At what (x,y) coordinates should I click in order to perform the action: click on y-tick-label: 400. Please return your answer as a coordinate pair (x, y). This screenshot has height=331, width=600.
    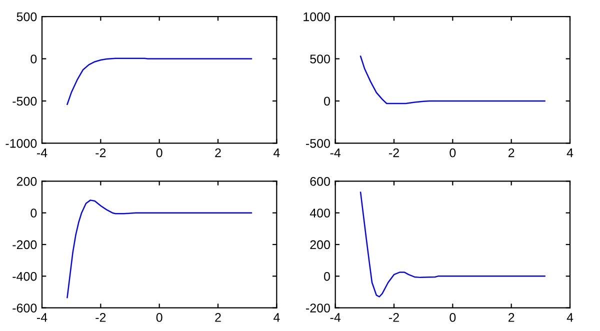
    Looking at the image, I should click on (320, 213).